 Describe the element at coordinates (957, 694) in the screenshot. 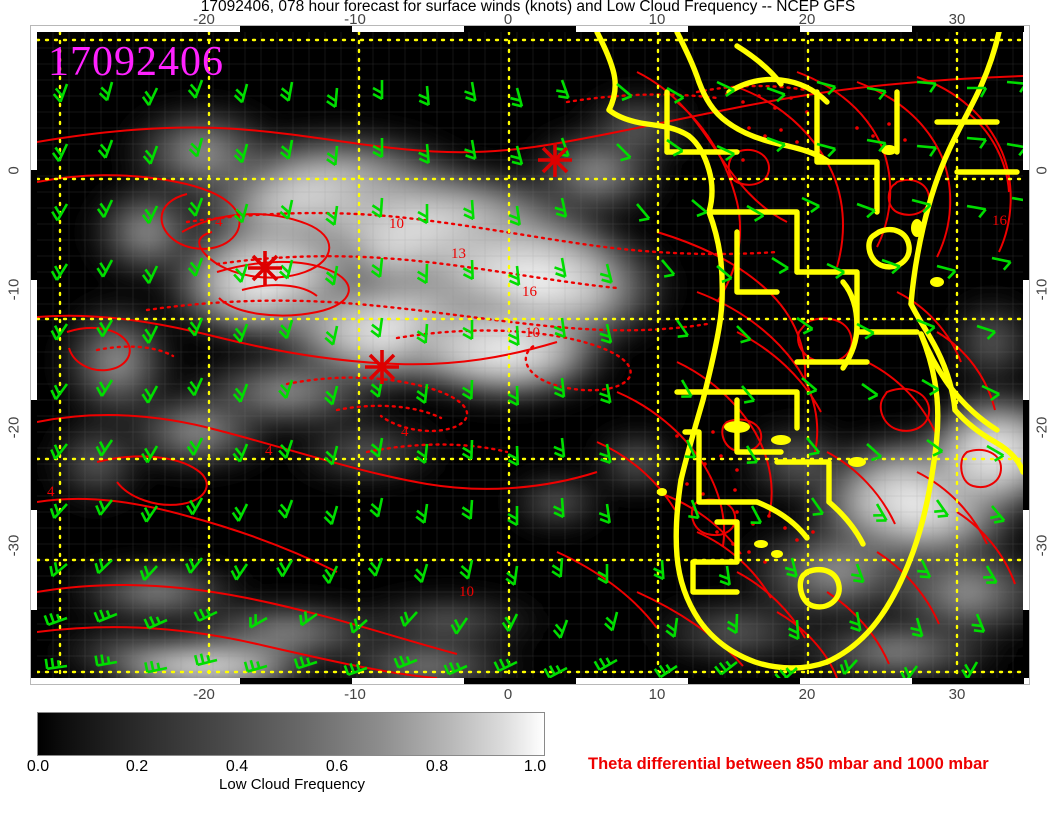

I see `x-tick-bottom-5: 30` at that location.